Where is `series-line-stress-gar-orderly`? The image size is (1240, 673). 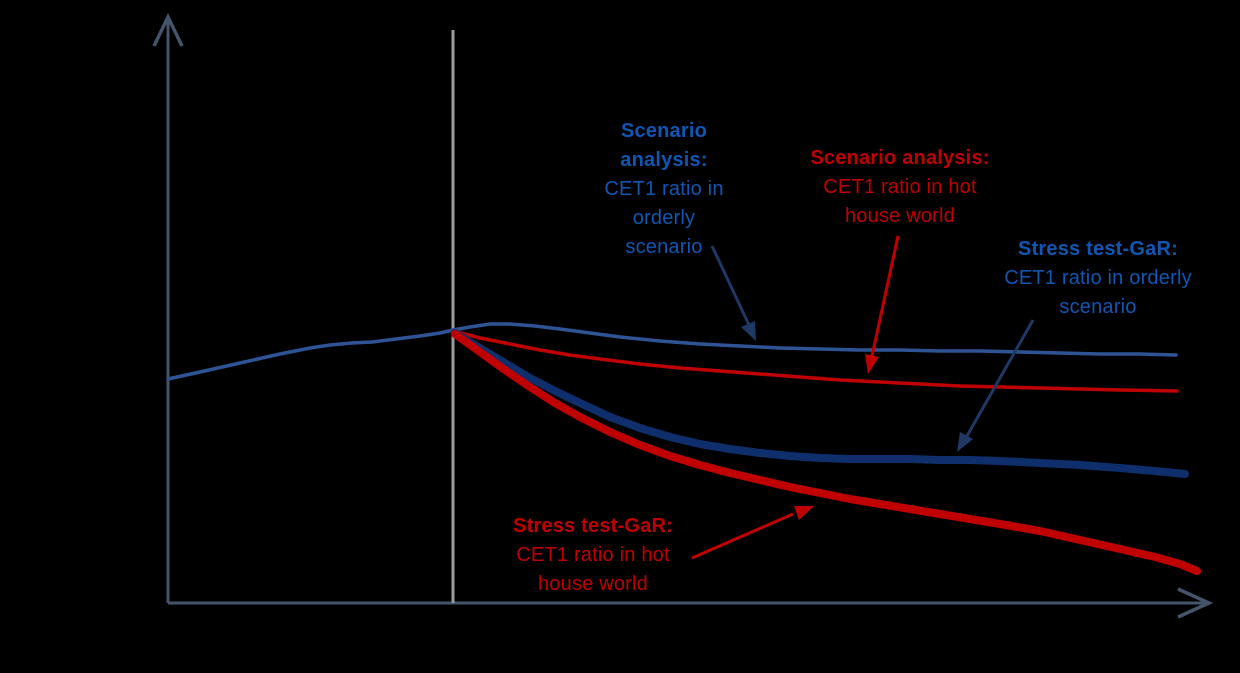
series-line-stress-gar-orderly is located at coordinates (820, 403).